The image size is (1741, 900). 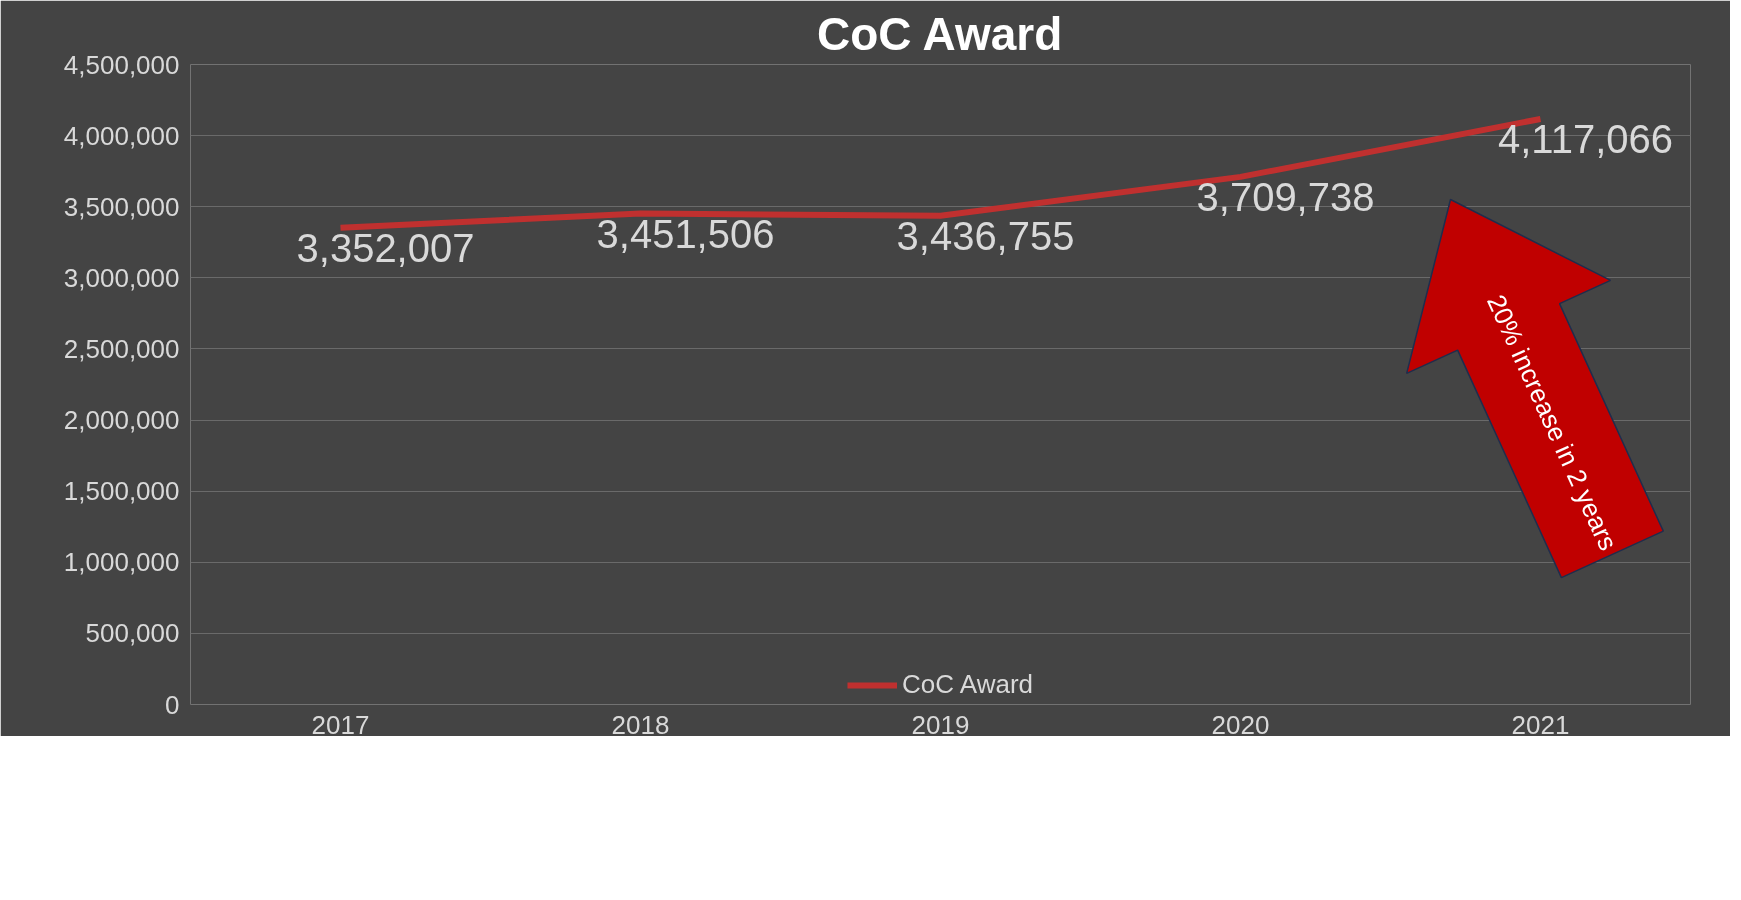 I want to click on text: 3,352,007, so click(x=385, y=247).